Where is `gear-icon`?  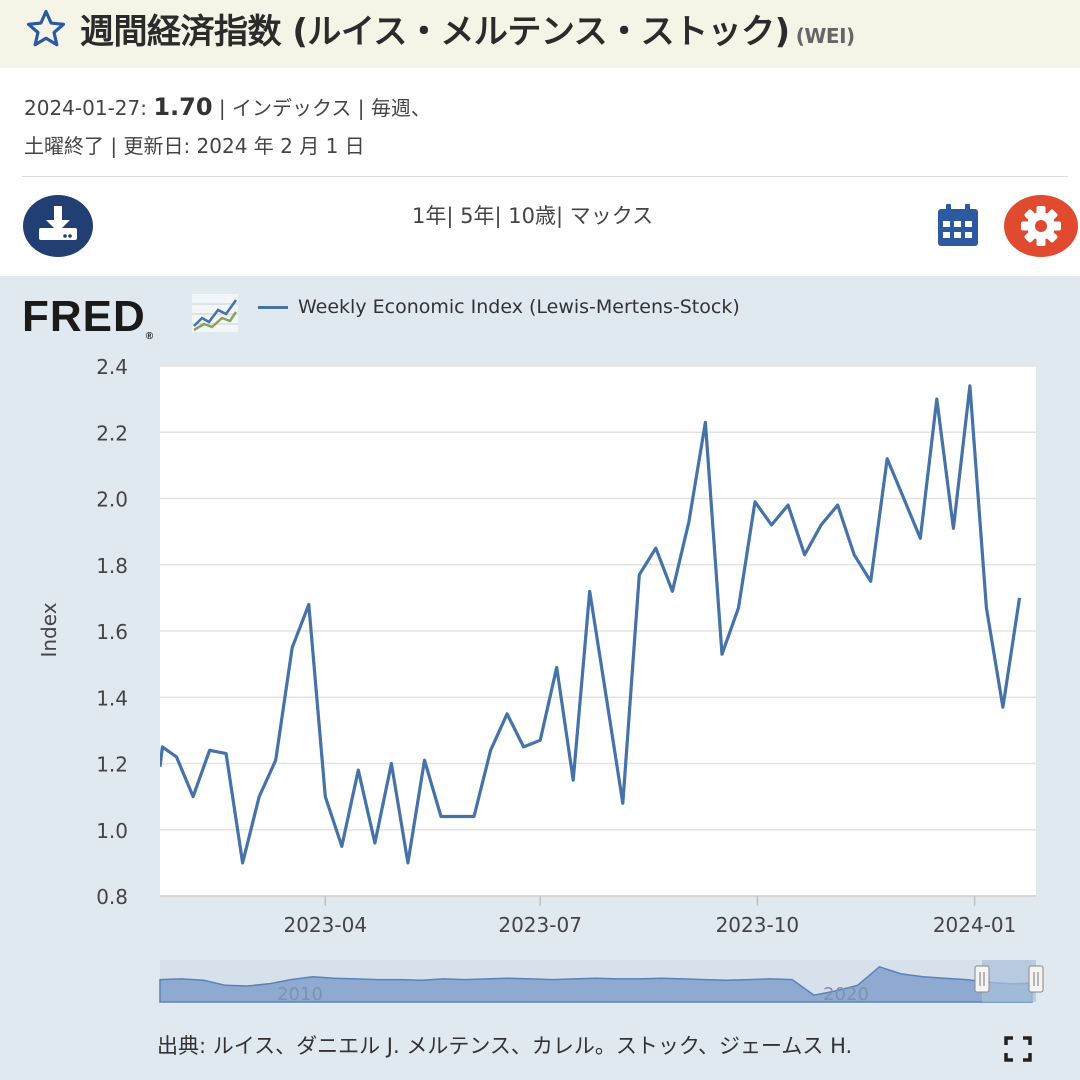
gear-icon is located at coordinates (1041, 226).